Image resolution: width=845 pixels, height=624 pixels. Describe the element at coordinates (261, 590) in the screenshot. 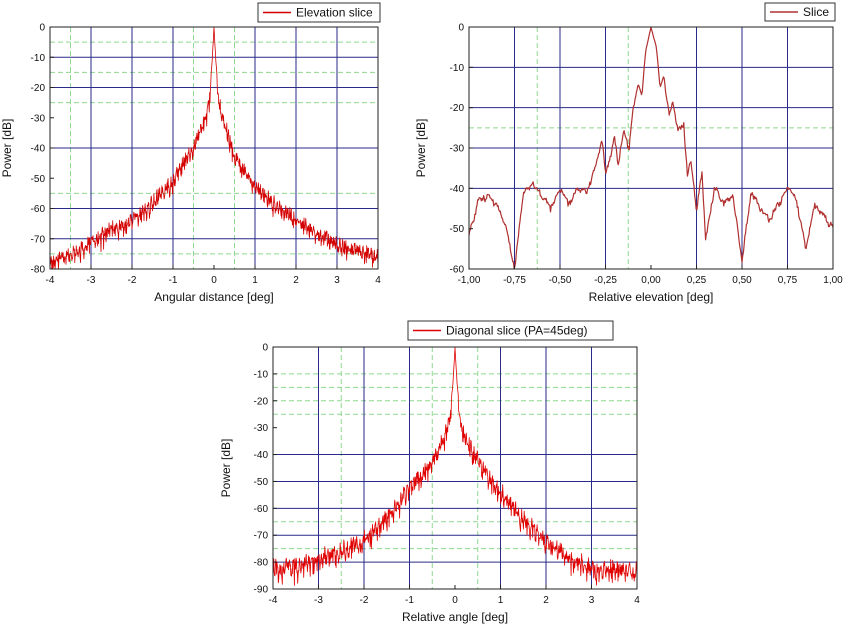

I see `y-tick-label: -90` at that location.